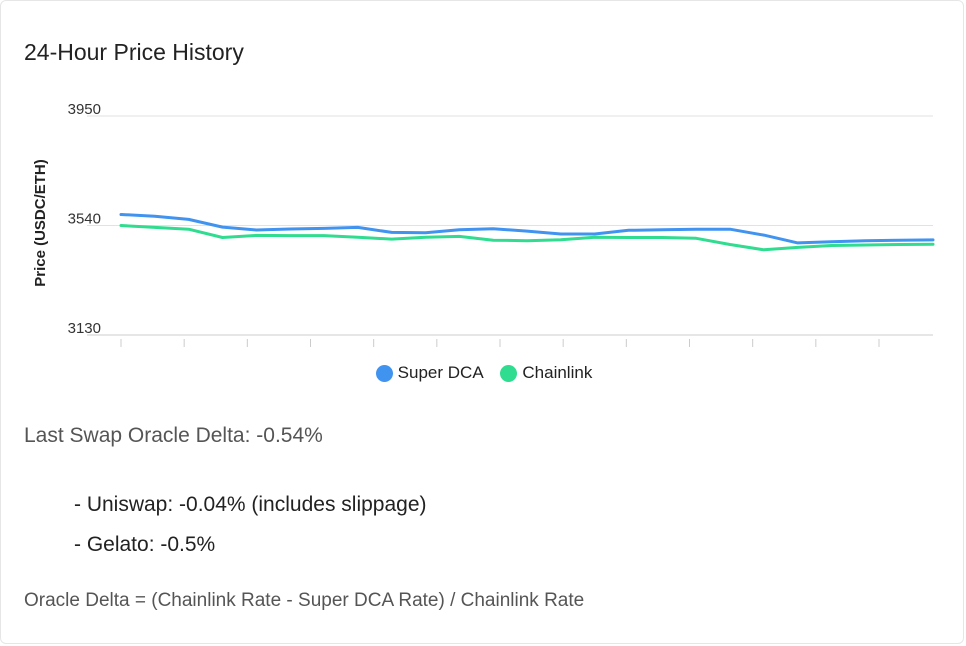  I want to click on y-axis-ticks: 3130 3540 3950, so click(84, 219).